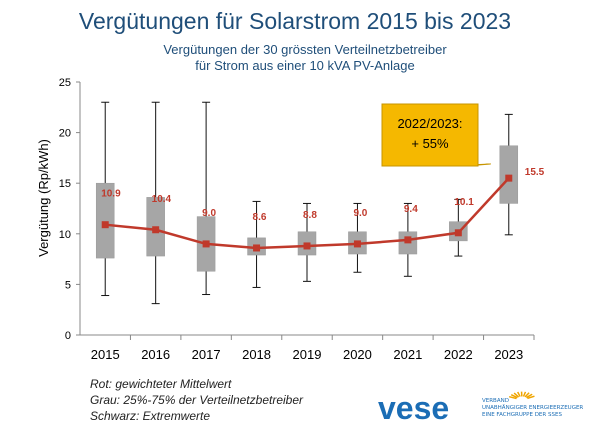  Describe the element at coordinates (407, 354) in the screenshot. I see `x-tick-label: 2021` at that location.